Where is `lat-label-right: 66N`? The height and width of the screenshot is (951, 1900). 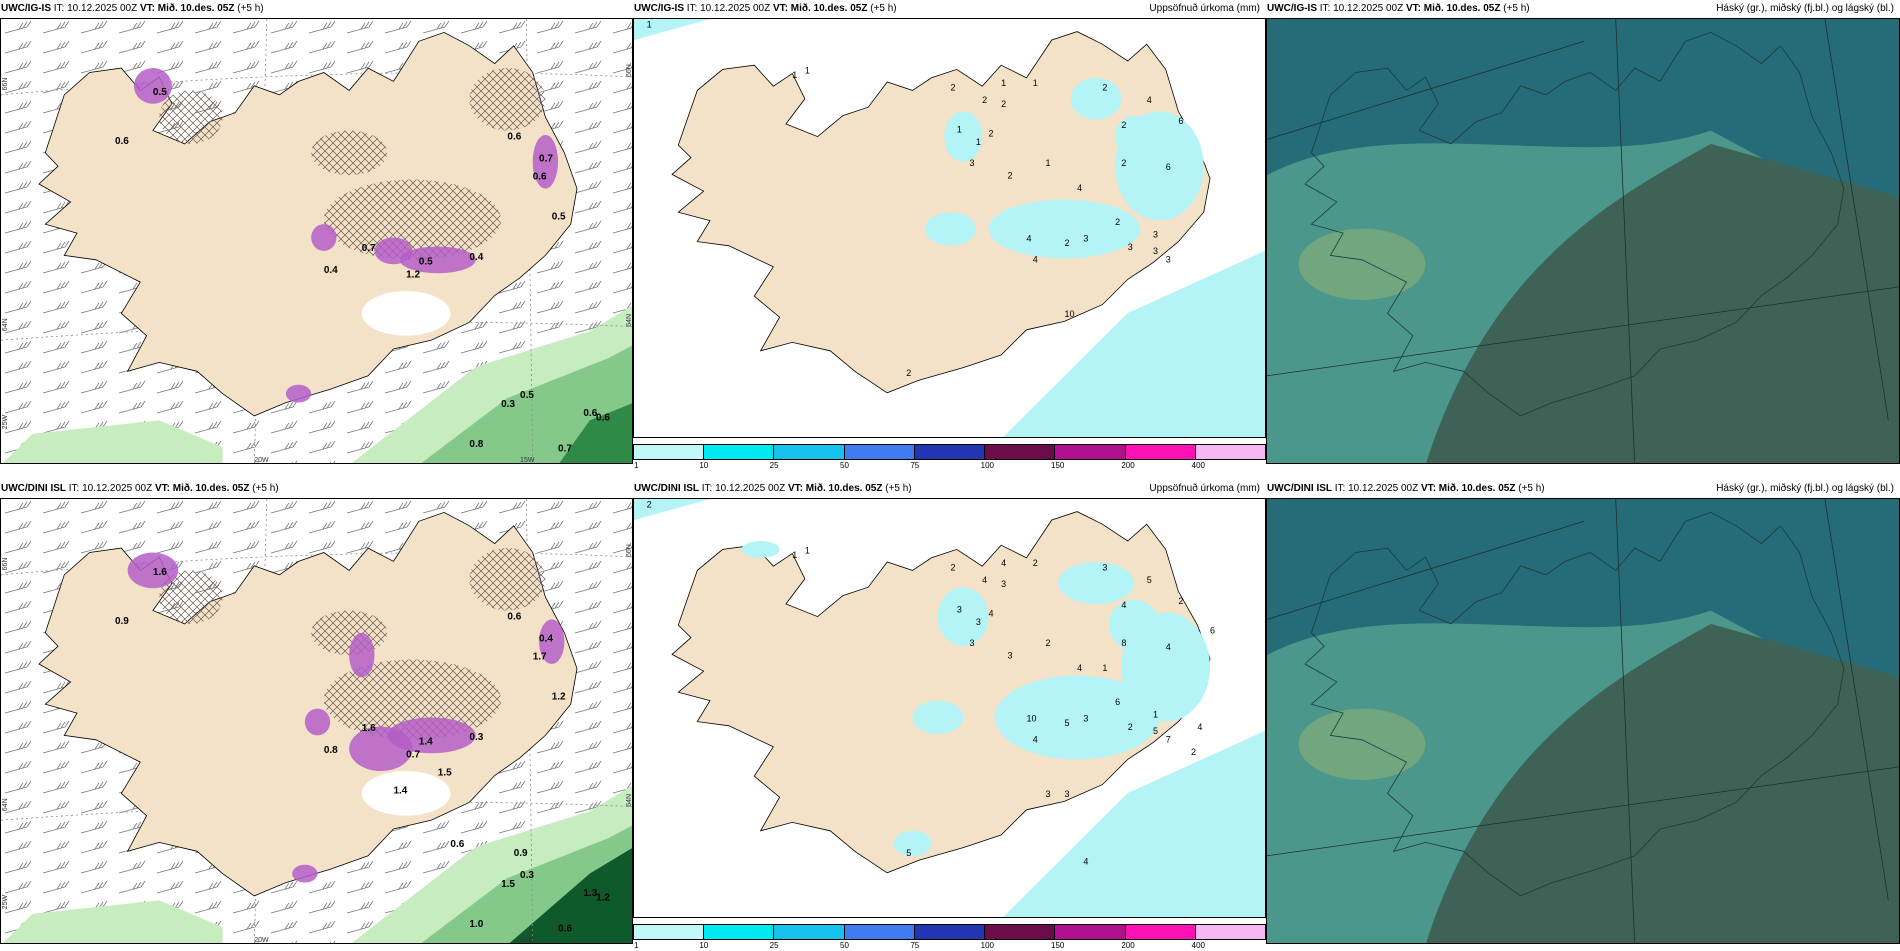
lat-label-right: 66N is located at coordinates (629, 70).